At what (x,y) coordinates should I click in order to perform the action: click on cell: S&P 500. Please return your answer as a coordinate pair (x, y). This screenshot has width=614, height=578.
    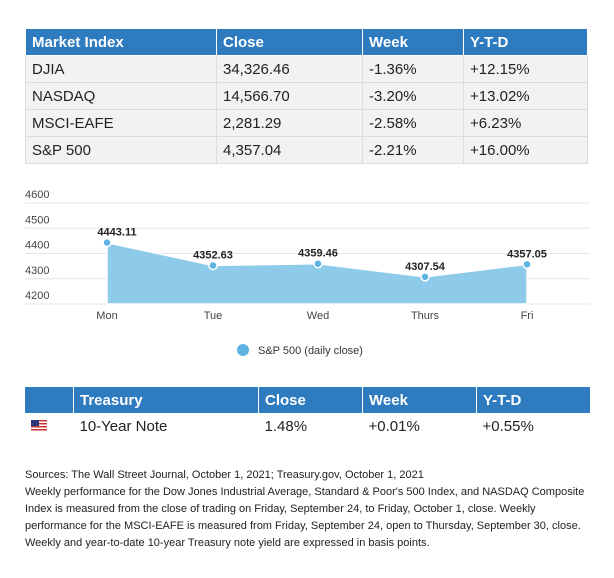
    Looking at the image, I should click on (121, 150).